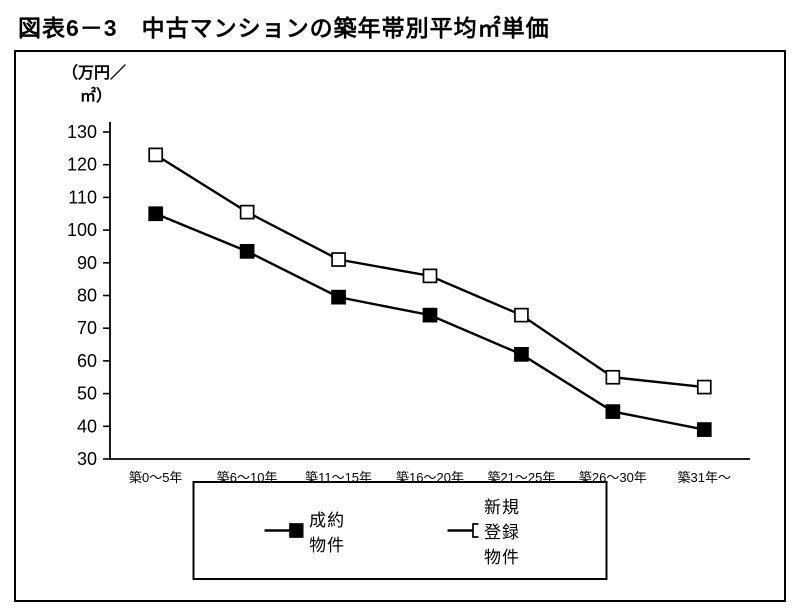  Describe the element at coordinates (327, 532) in the screenshot. I see `legend-label: 成約物件` at that location.